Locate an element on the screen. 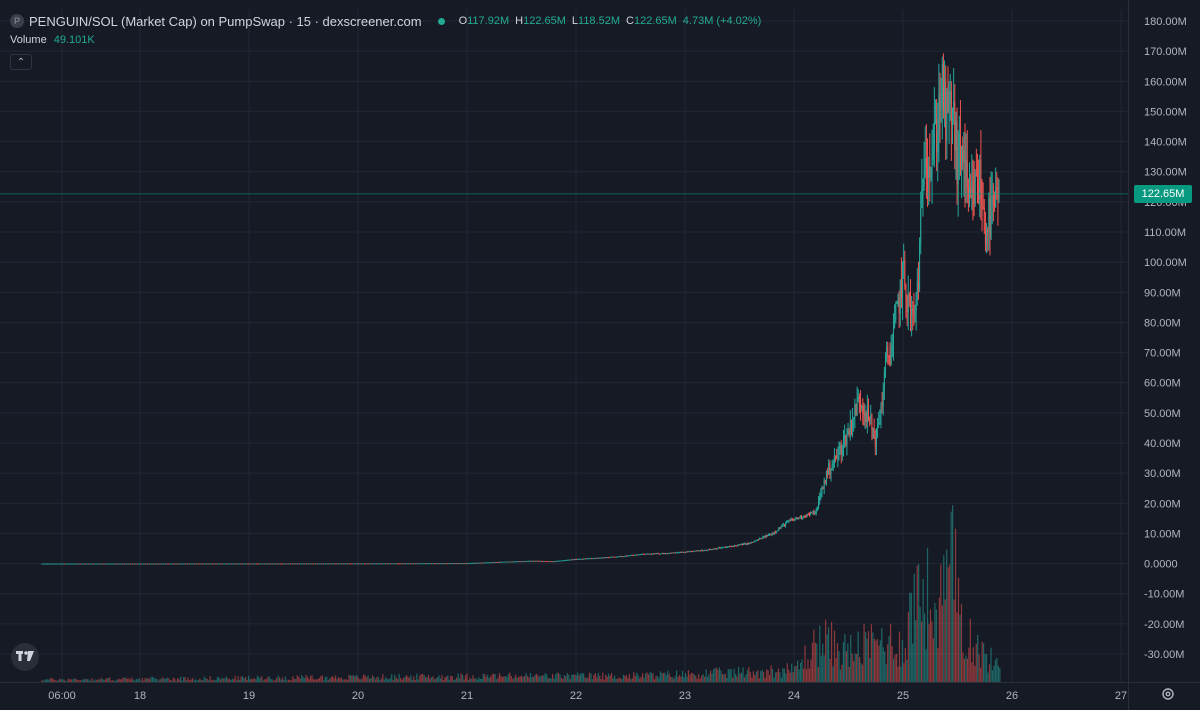 The height and width of the screenshot is (710, 1200). tradingview-logo-icon is located at coordinates (25, 657).